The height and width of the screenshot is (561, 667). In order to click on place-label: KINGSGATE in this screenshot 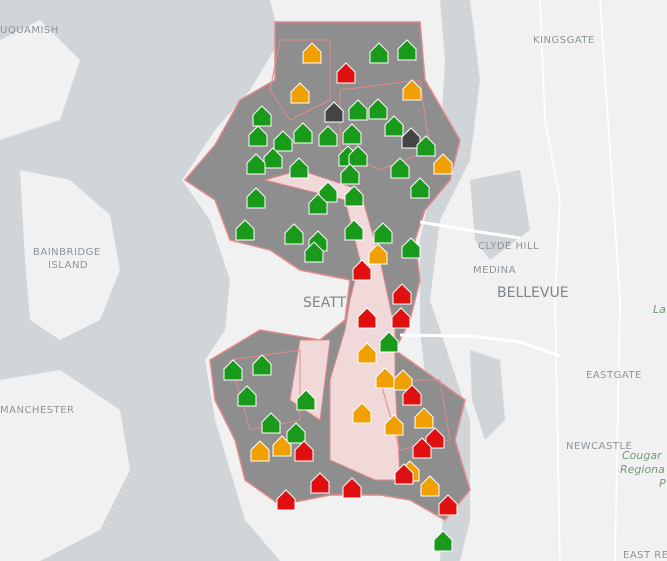, I will do `click(564, 40)`.